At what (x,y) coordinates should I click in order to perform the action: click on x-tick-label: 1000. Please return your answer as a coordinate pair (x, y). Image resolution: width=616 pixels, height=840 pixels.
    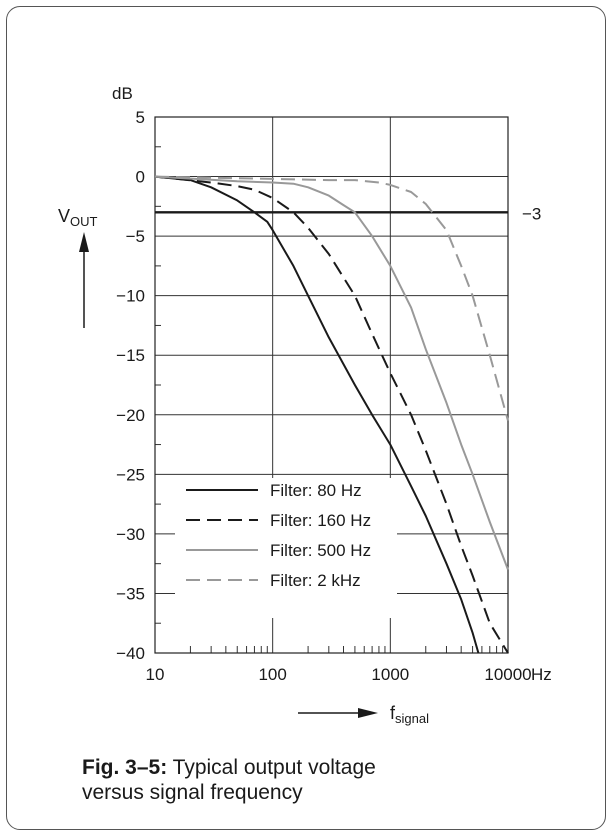
    Looking at the image, I should click on (390, 674).